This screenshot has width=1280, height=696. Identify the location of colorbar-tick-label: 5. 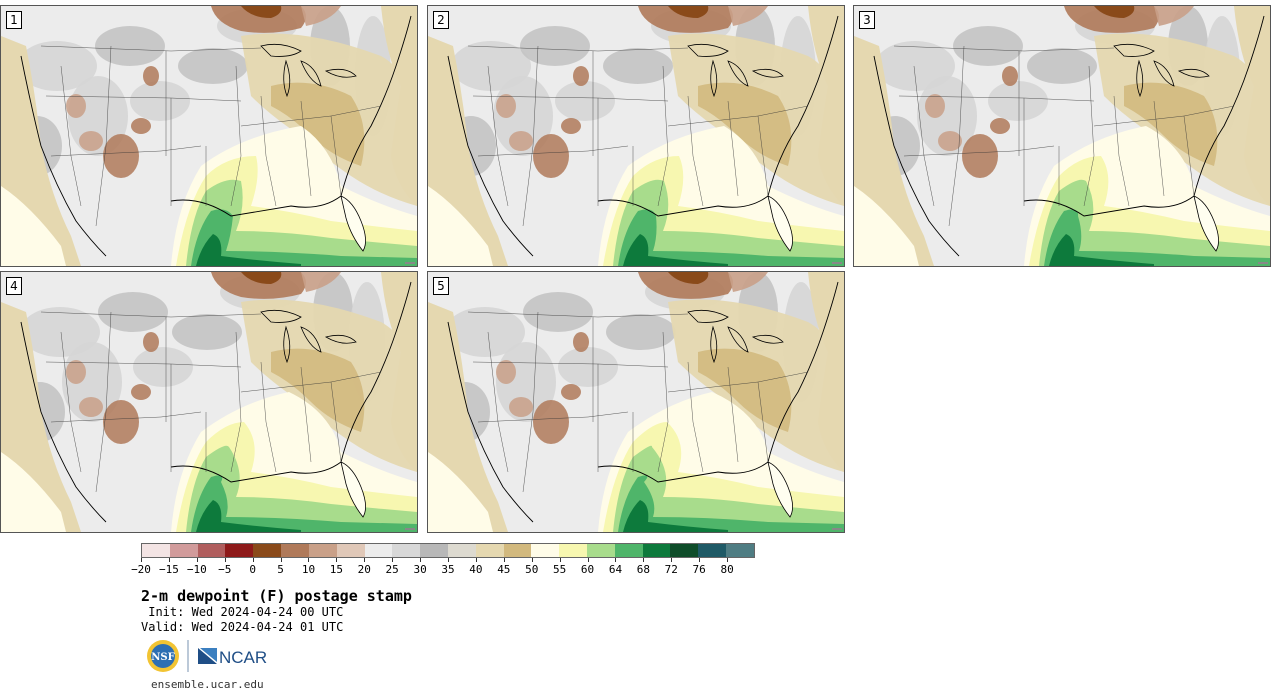
(280, 569).